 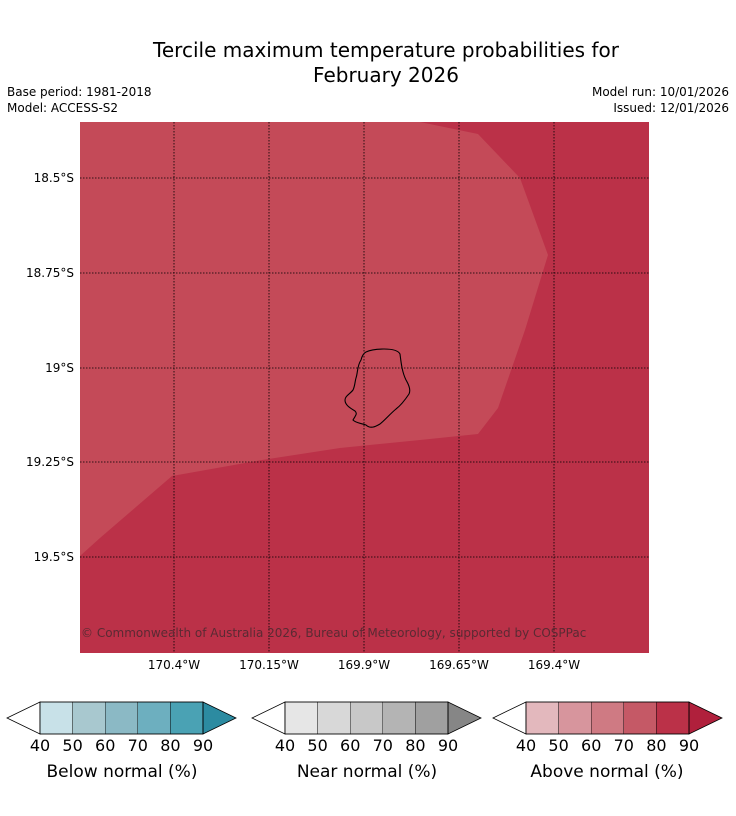 I want to click on lat-label: 19°S, so click(x=59, y=368).